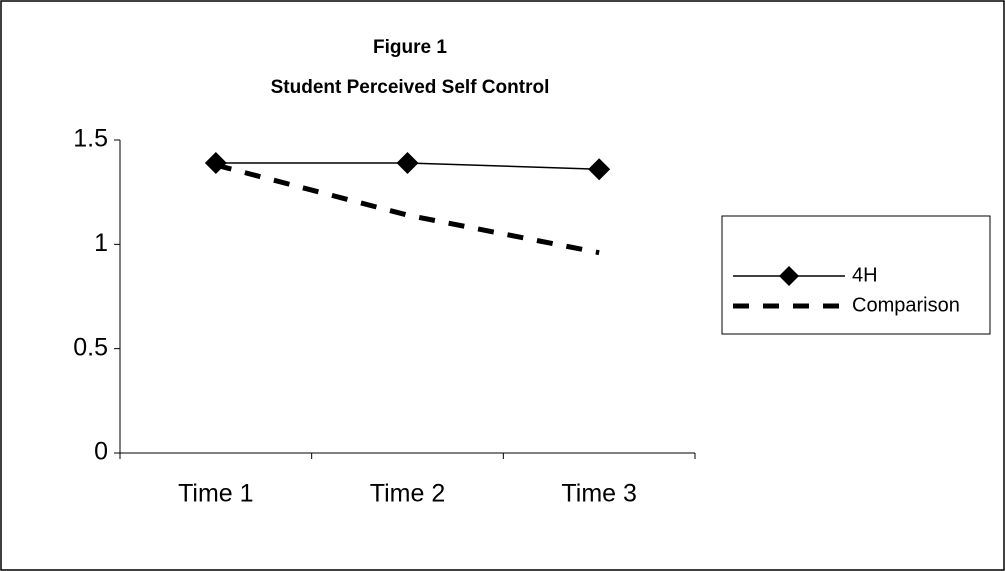 Image resolution: width=1005 pixels, height=571 pixels. I want to click on series-line, so click(407, 209).